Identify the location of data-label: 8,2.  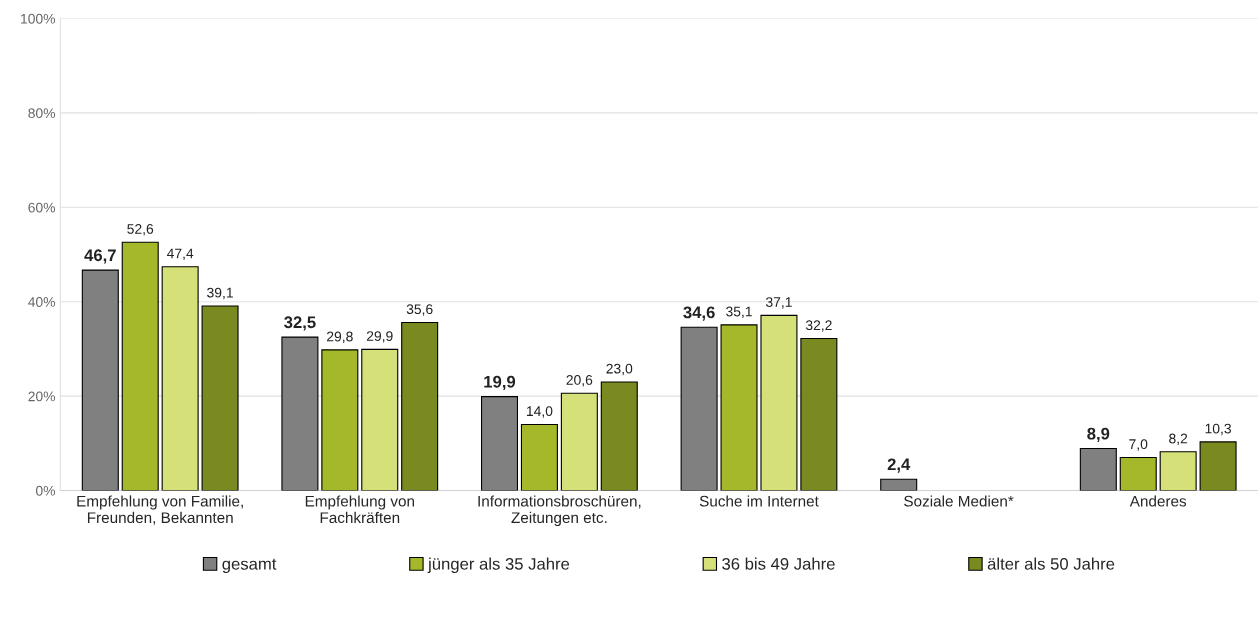
(1178, 439).